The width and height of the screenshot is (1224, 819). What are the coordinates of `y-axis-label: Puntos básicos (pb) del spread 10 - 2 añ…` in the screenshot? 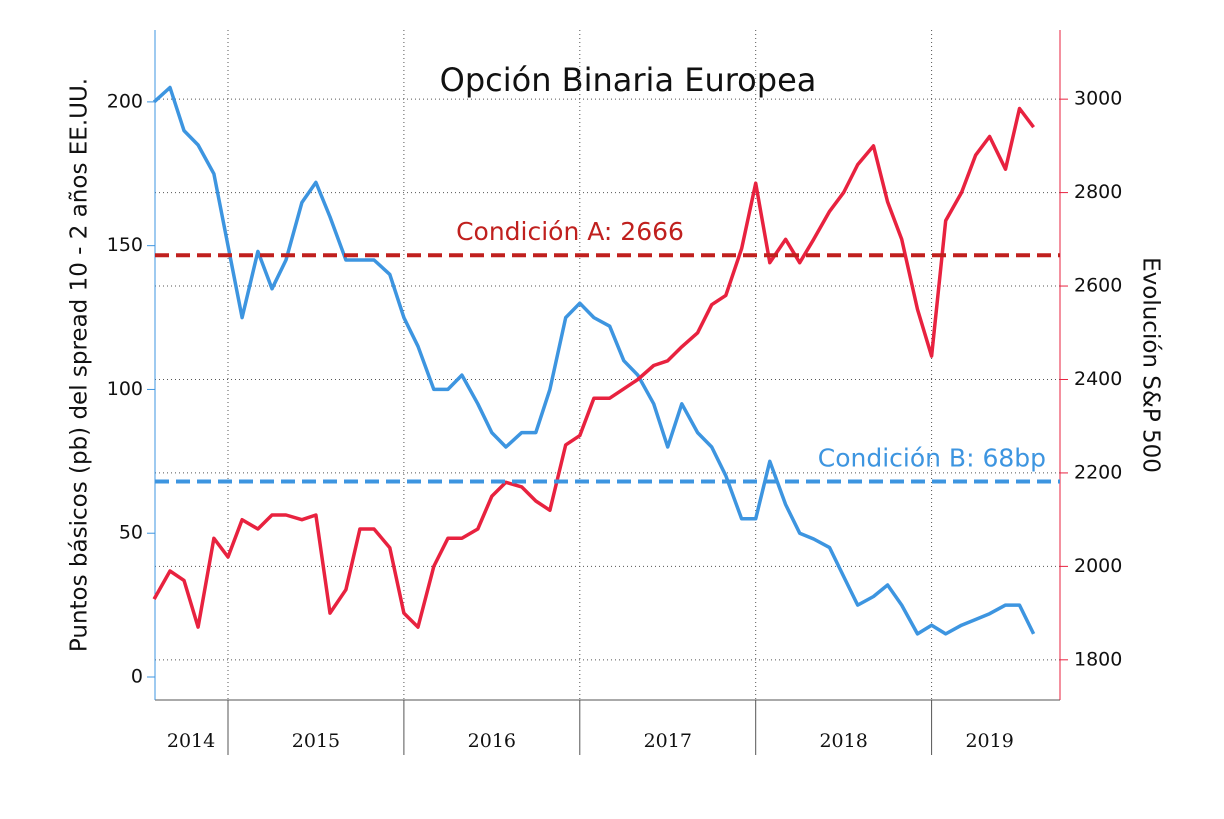 It's located at (80, 365).